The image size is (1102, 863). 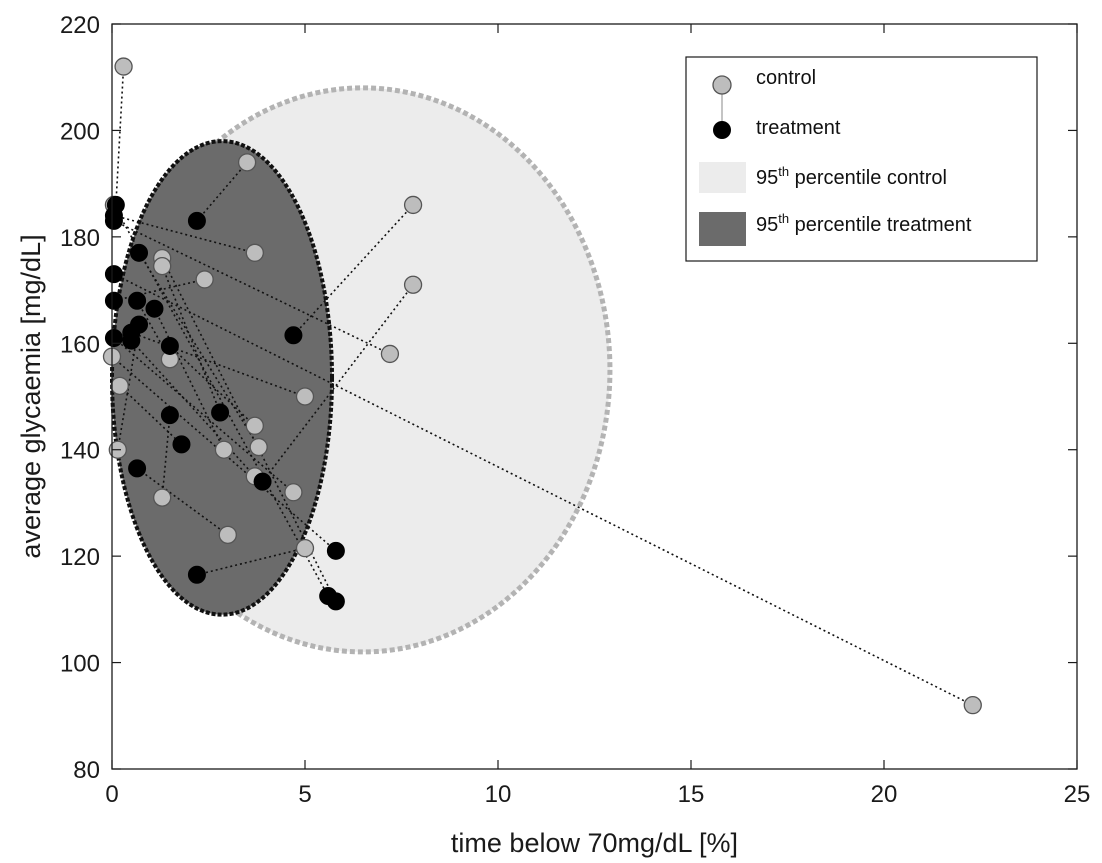 I want to click on legend-treatment-region-swatch, so click(x=722, y=229).